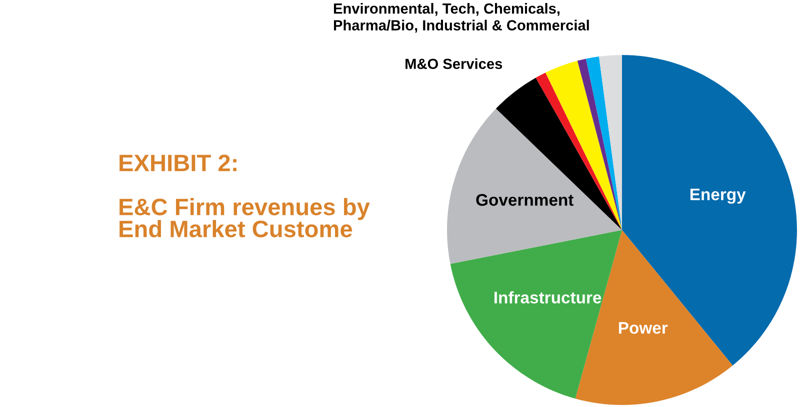 The image size is (806, 407). I want to click on slice-label: Government, so click(525, 200).